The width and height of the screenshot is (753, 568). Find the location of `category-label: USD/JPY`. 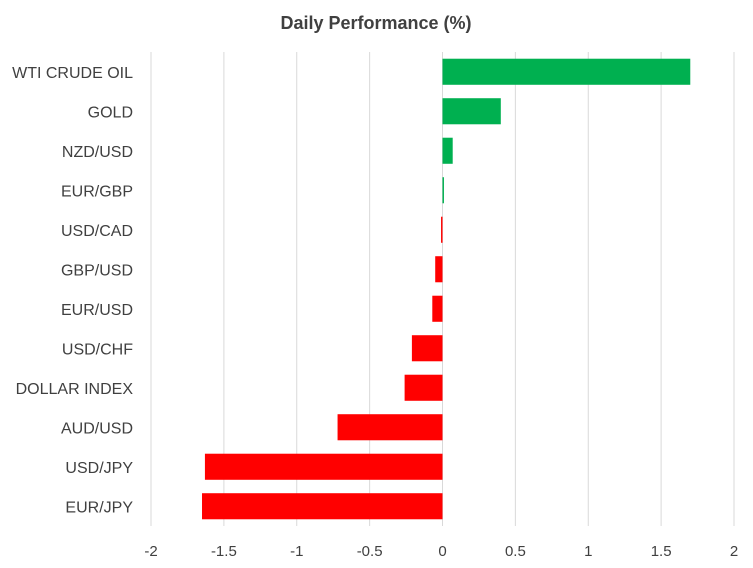

category-label: USD/JPY is located at coordinates (99, 468).